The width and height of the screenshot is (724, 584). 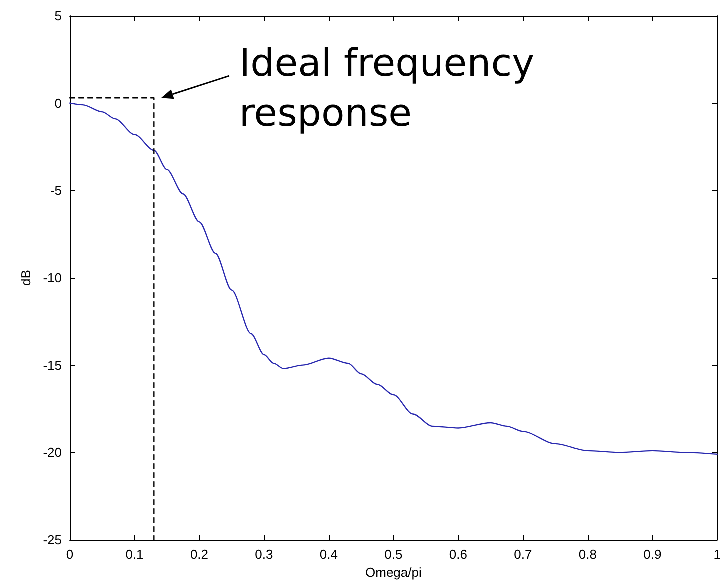 I want to click on x-tick-label: 0.6, so click(x=458, y=554).